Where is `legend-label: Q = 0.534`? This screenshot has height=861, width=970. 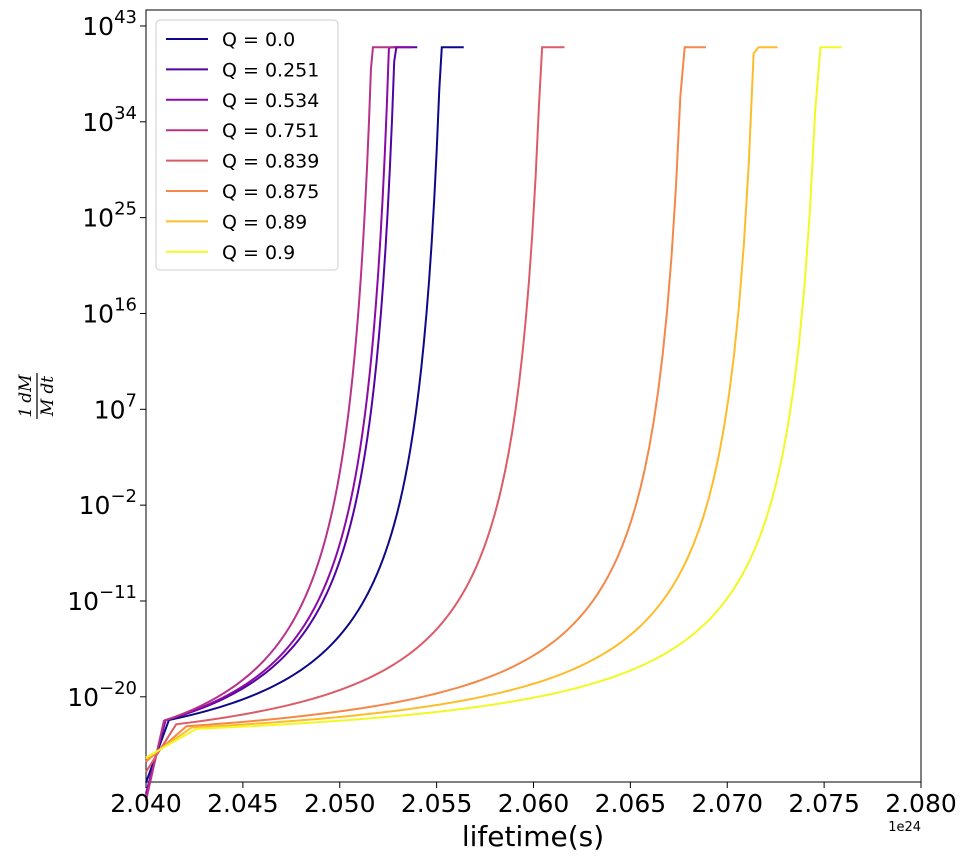
legend-label: Q = 0.534 is located at coordinates (270, 101).